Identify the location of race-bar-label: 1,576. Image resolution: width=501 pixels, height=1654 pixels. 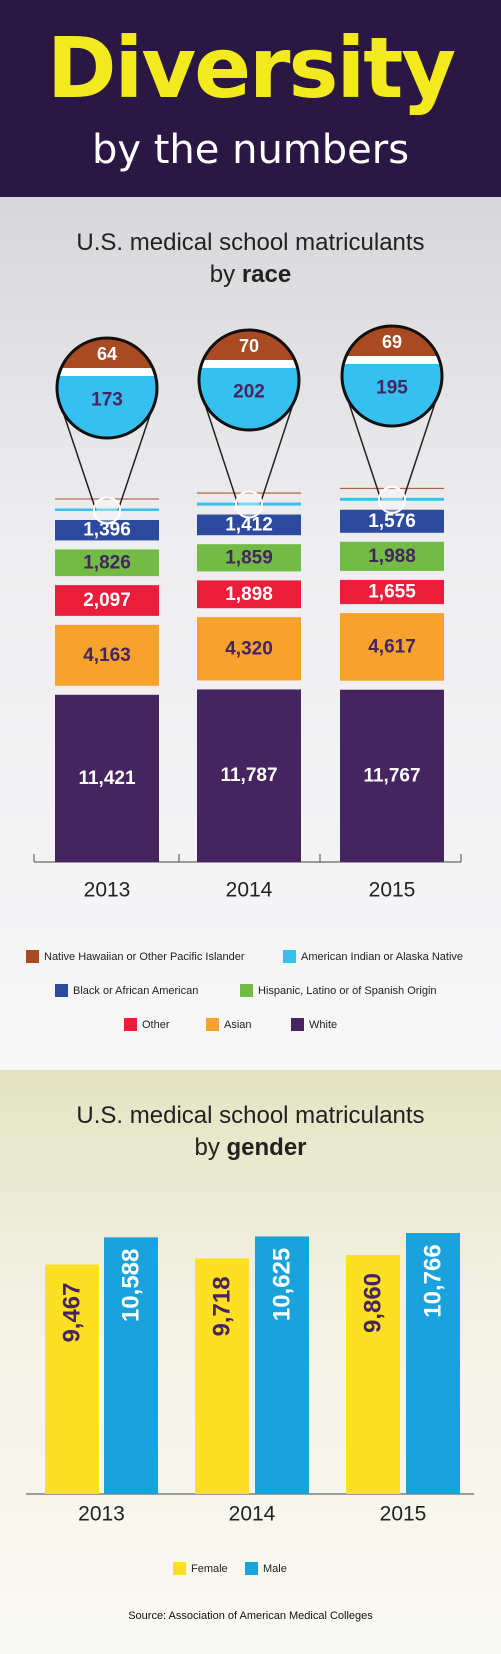
(392, 521).